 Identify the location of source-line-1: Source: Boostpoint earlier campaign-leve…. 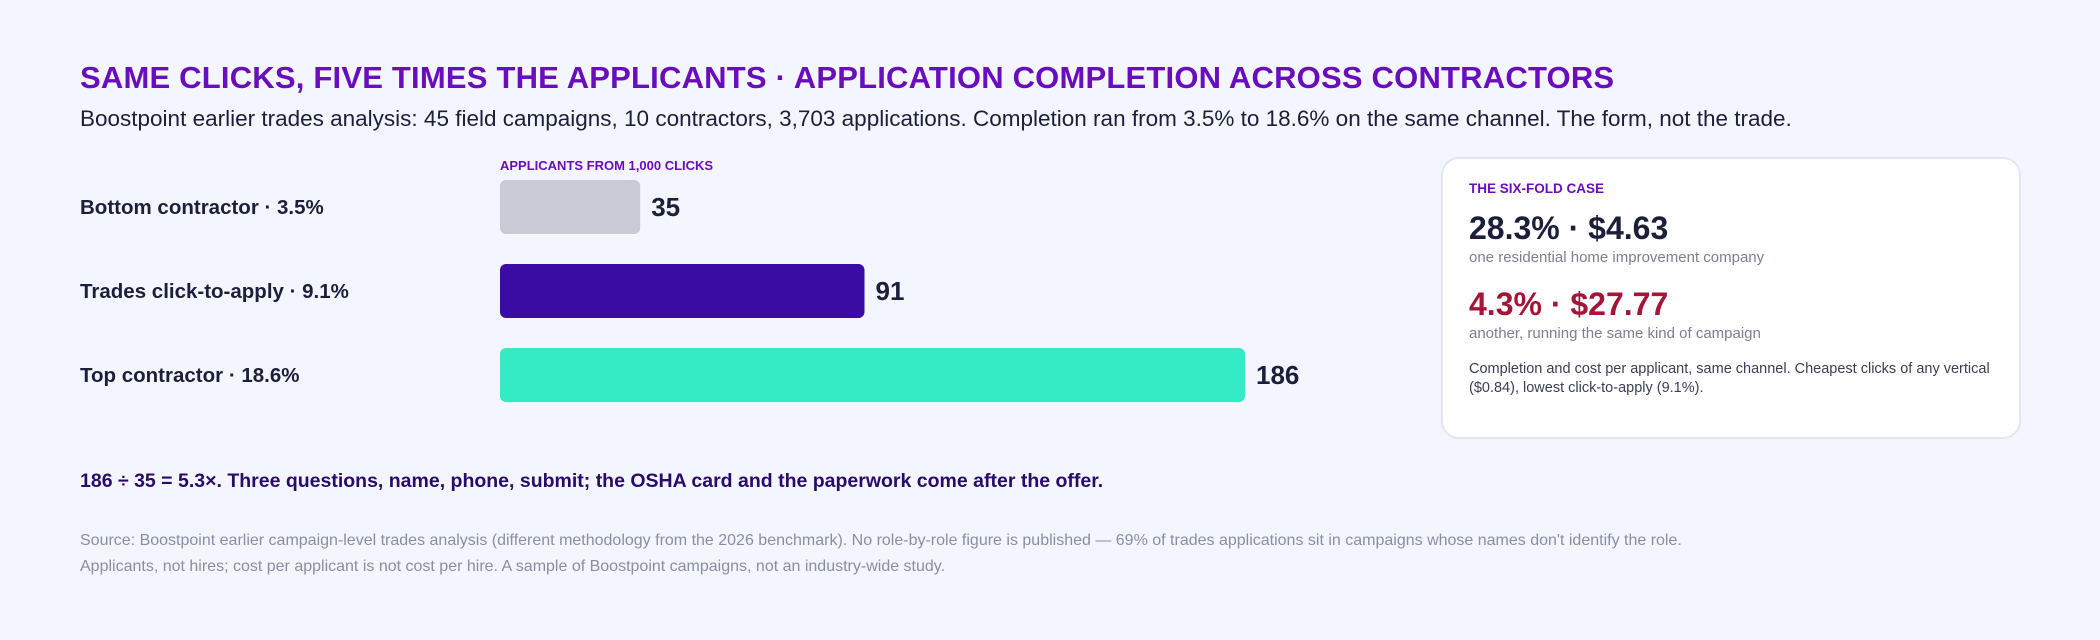
(881, 540).